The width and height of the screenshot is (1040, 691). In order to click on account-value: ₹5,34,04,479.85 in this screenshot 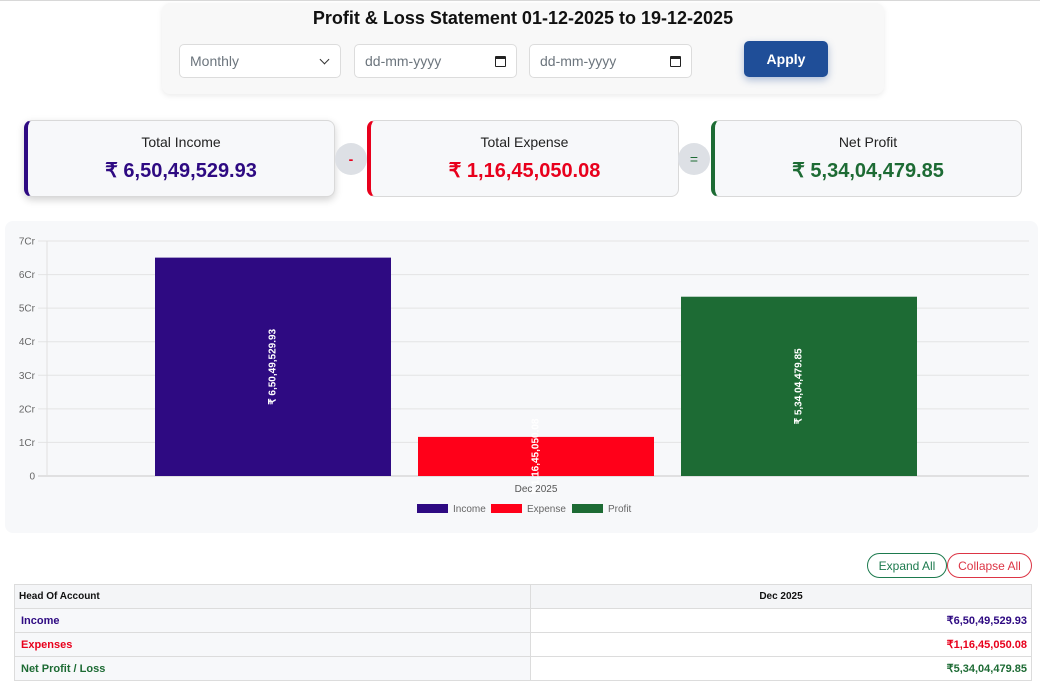, I will do `click(781, 668)`.